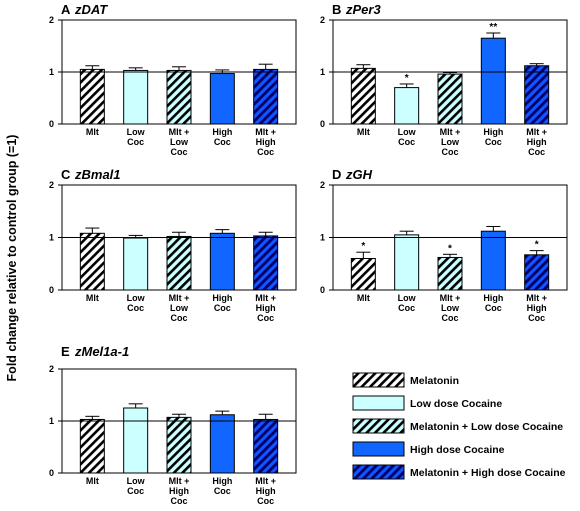 This screenshot has width=580, height=511. Describe the element at coordinates (457, 450) in the screenshot. I see `legend-label: High dose Cocaine` at that location.